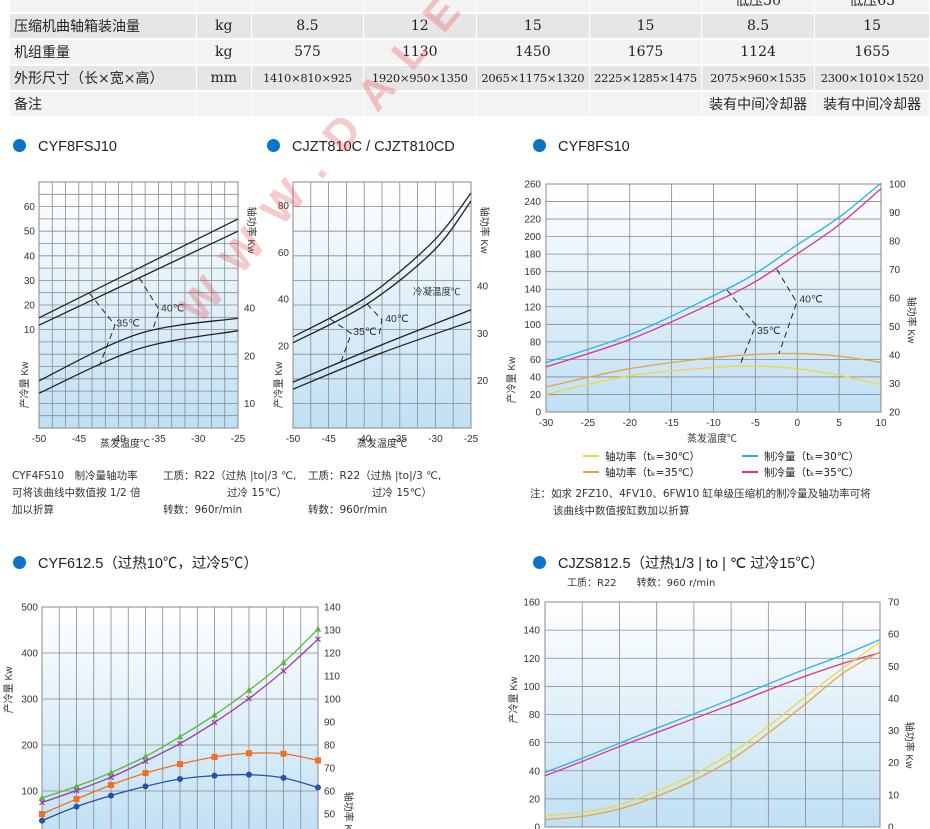 The height and width of the screenshot is (829, 930). I want to click on y-right-tick-label: 140, so click(332, 608).